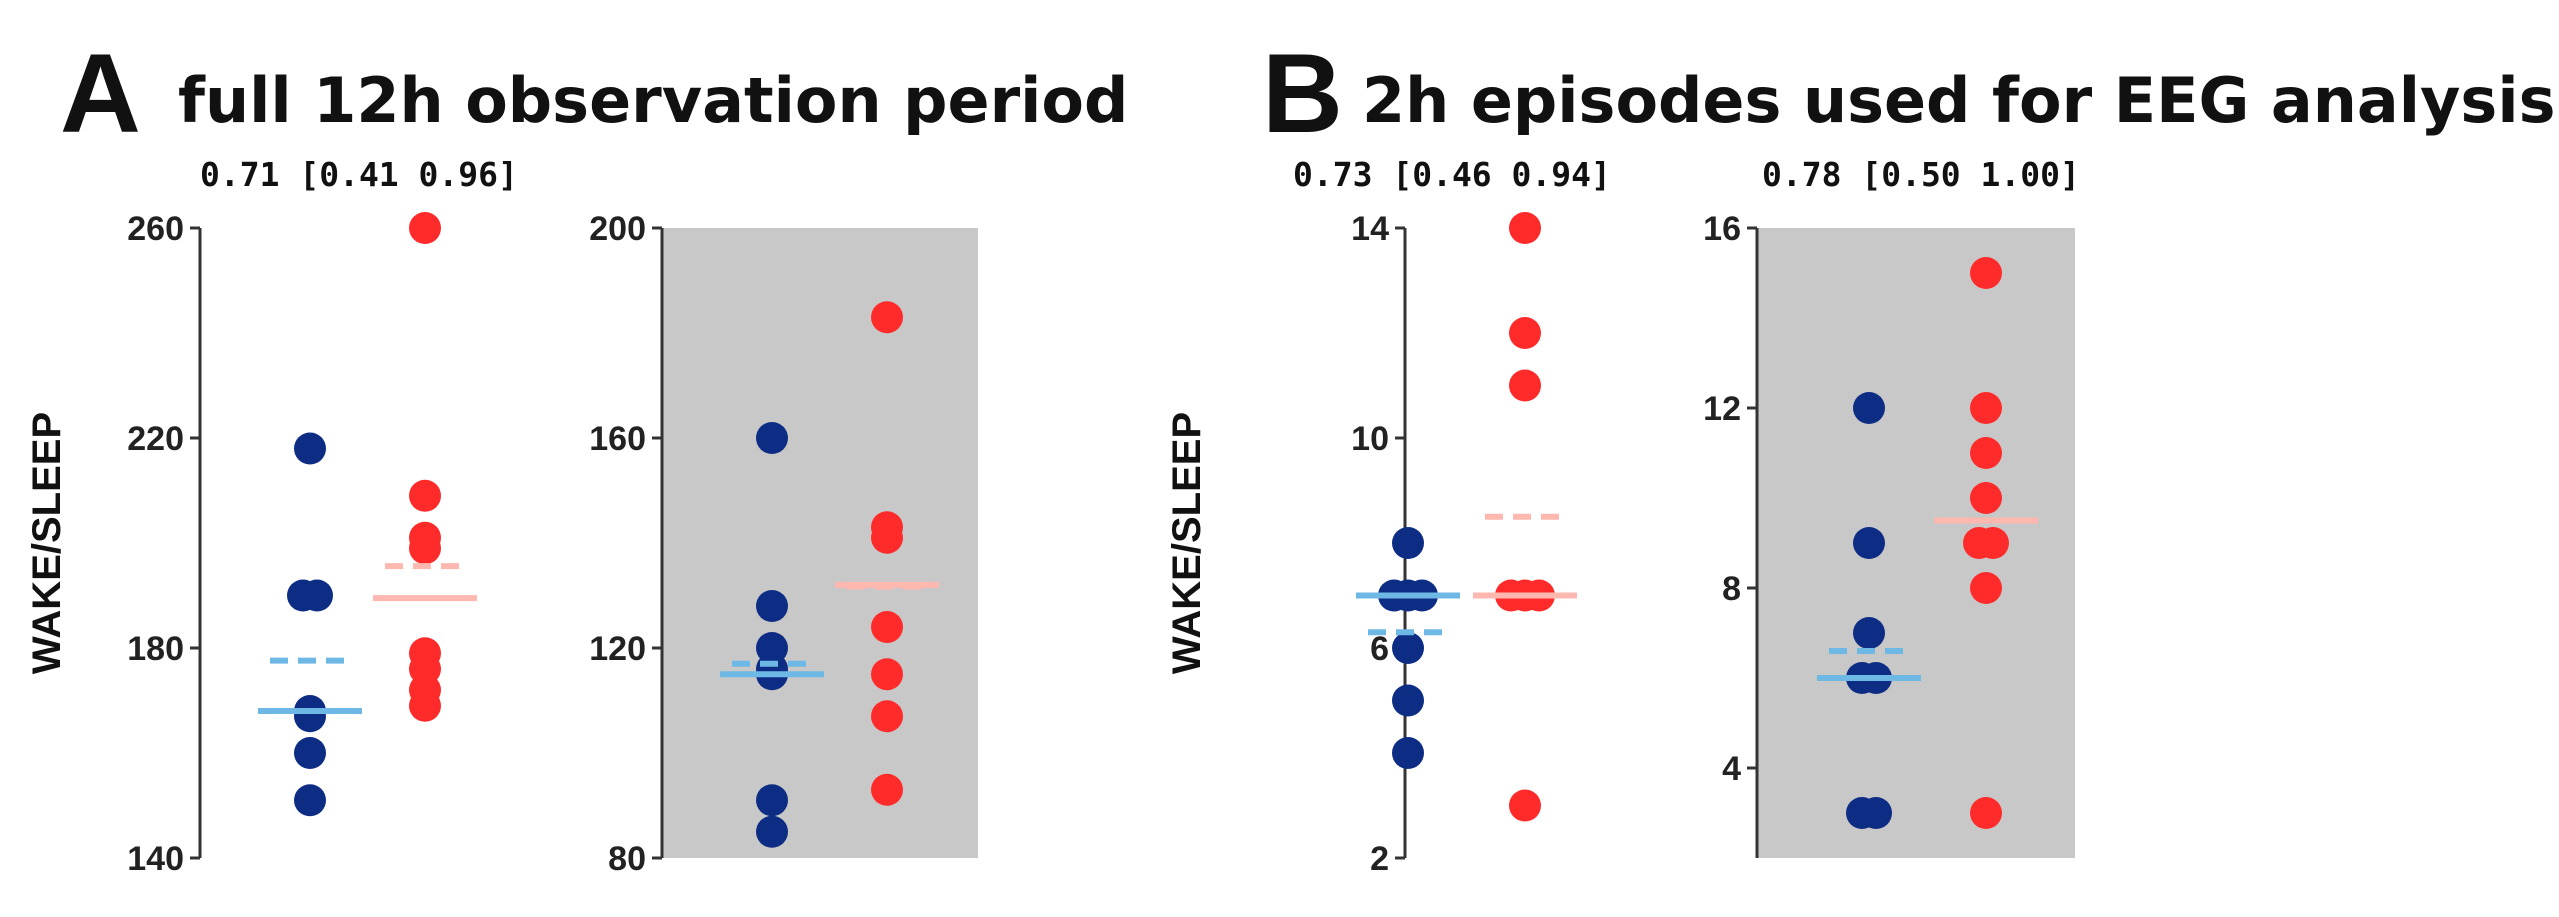  Describe the element at coordinates (653, 100) in the screenshot. I see `panel-a-title: full 12h observation period` at that location.